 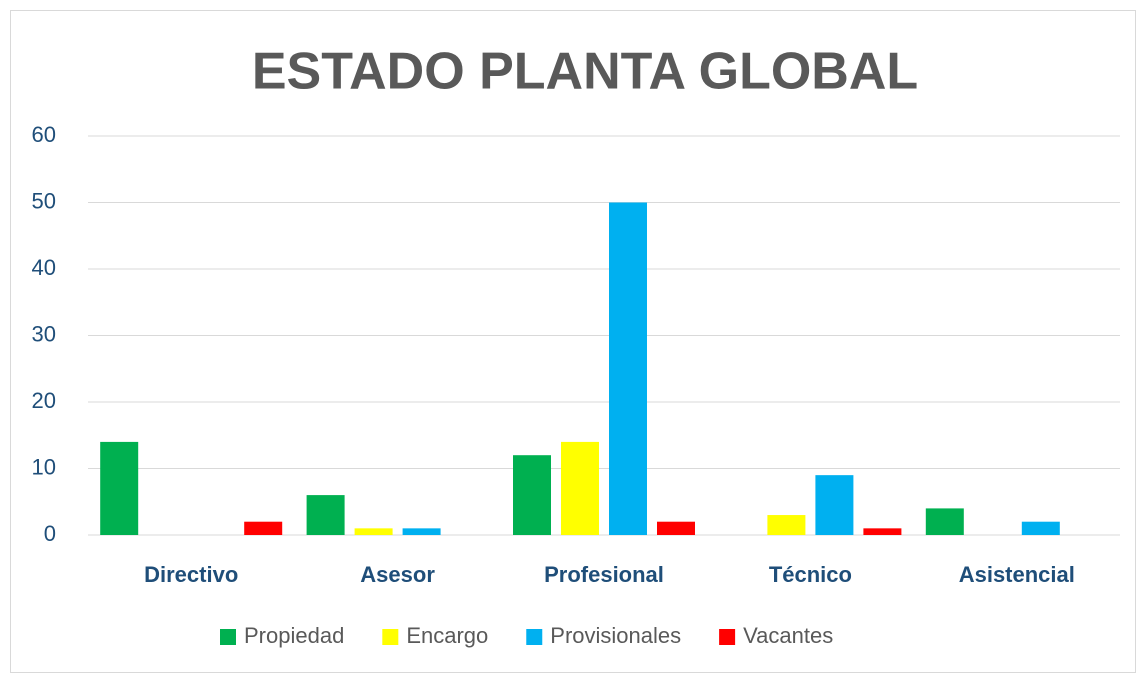 What do you see at coordinates (447, 635) in the screenshot?
I see `legend-label: Encargo` at bounding box center [447, 635].